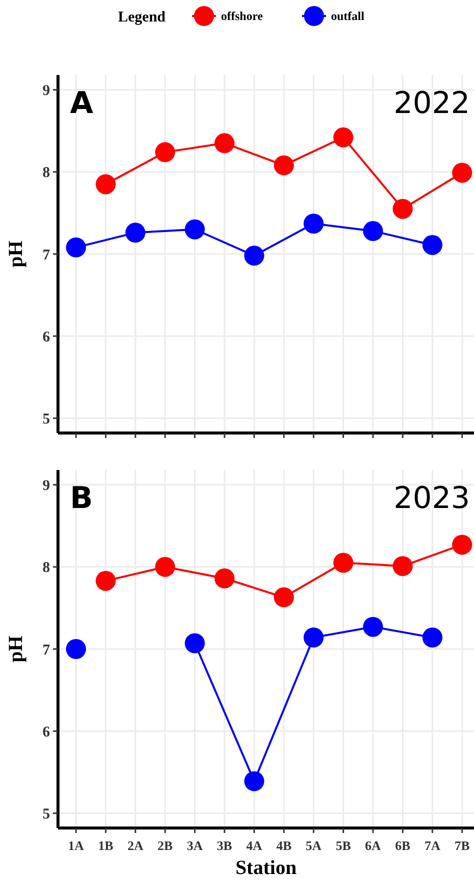 The image size is (474, 882). What do you see at coordinates (314, 845) in the screenshot?
I see `x-tick-label: 5A` at bounding box center [314, 845].